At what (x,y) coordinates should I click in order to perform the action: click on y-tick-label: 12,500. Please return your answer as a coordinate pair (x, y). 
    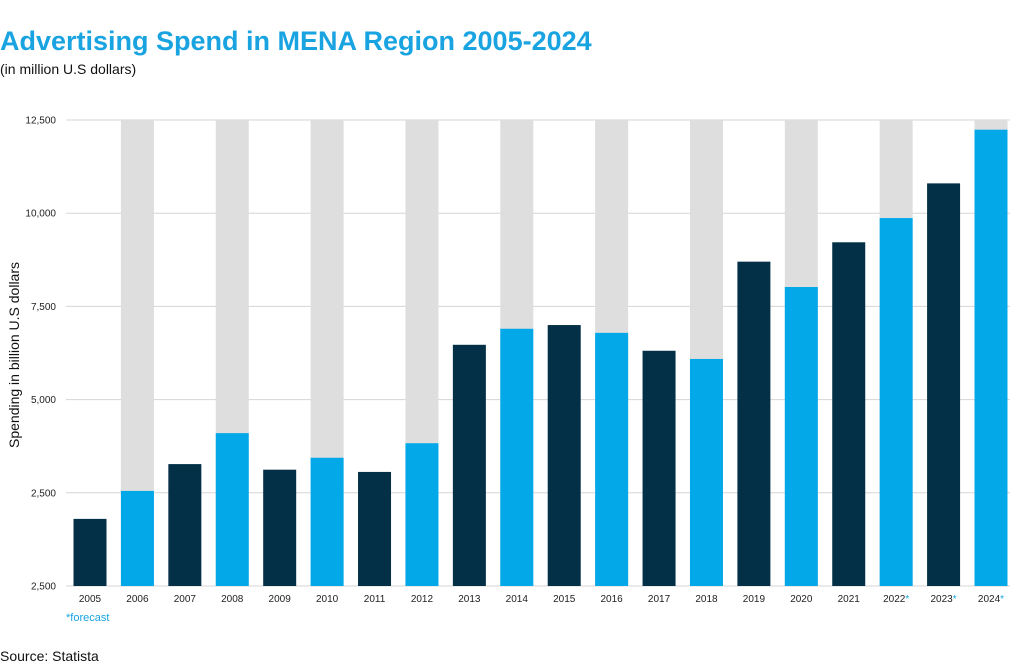
    Looking at the image, I should click on (40, 121).